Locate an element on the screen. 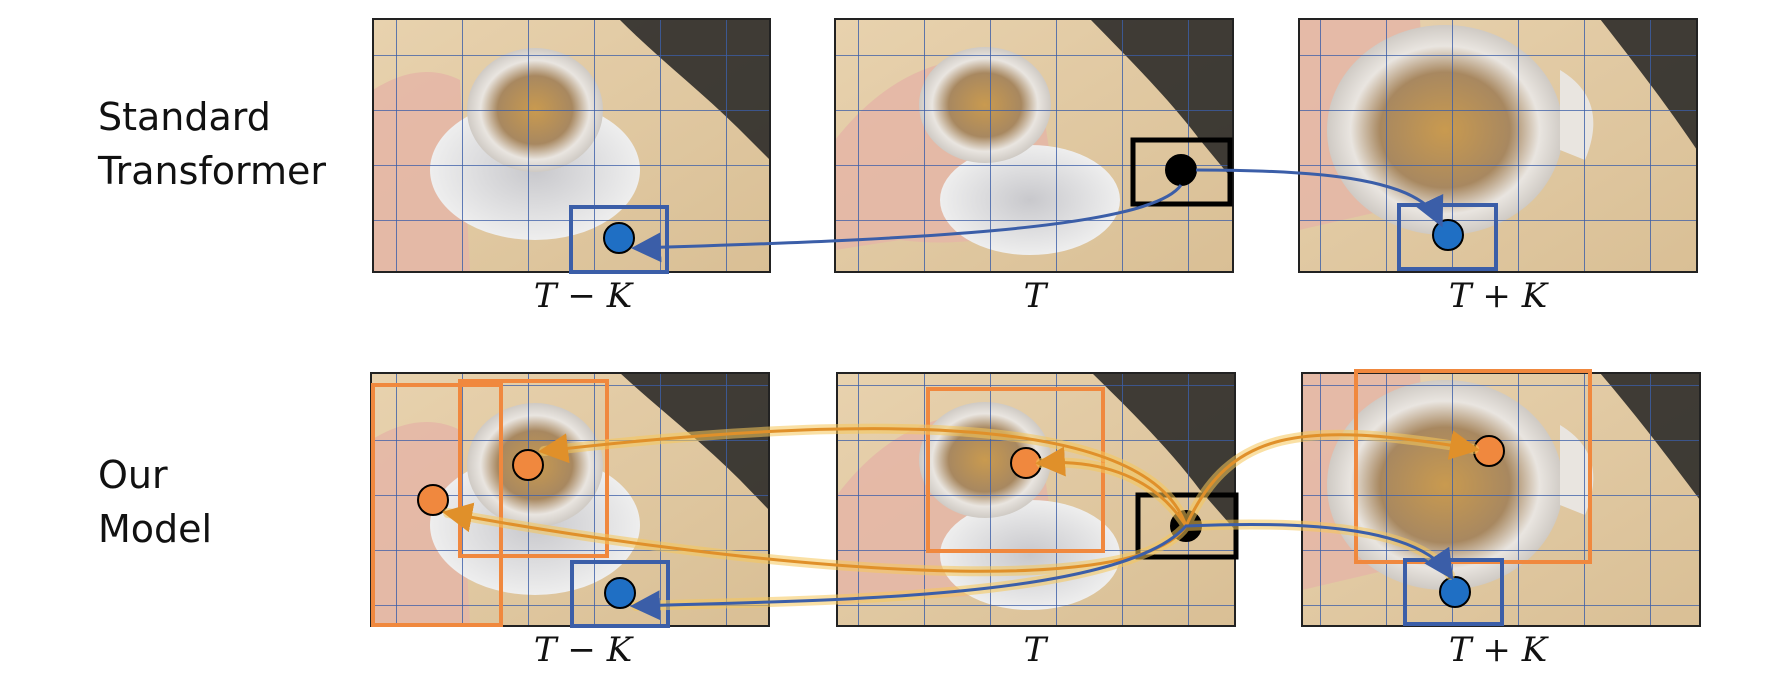 The width and height of the screenshot is (1792, 680). frame-label-top-t-minus-k: T − K is located at coordinates (583, 296).